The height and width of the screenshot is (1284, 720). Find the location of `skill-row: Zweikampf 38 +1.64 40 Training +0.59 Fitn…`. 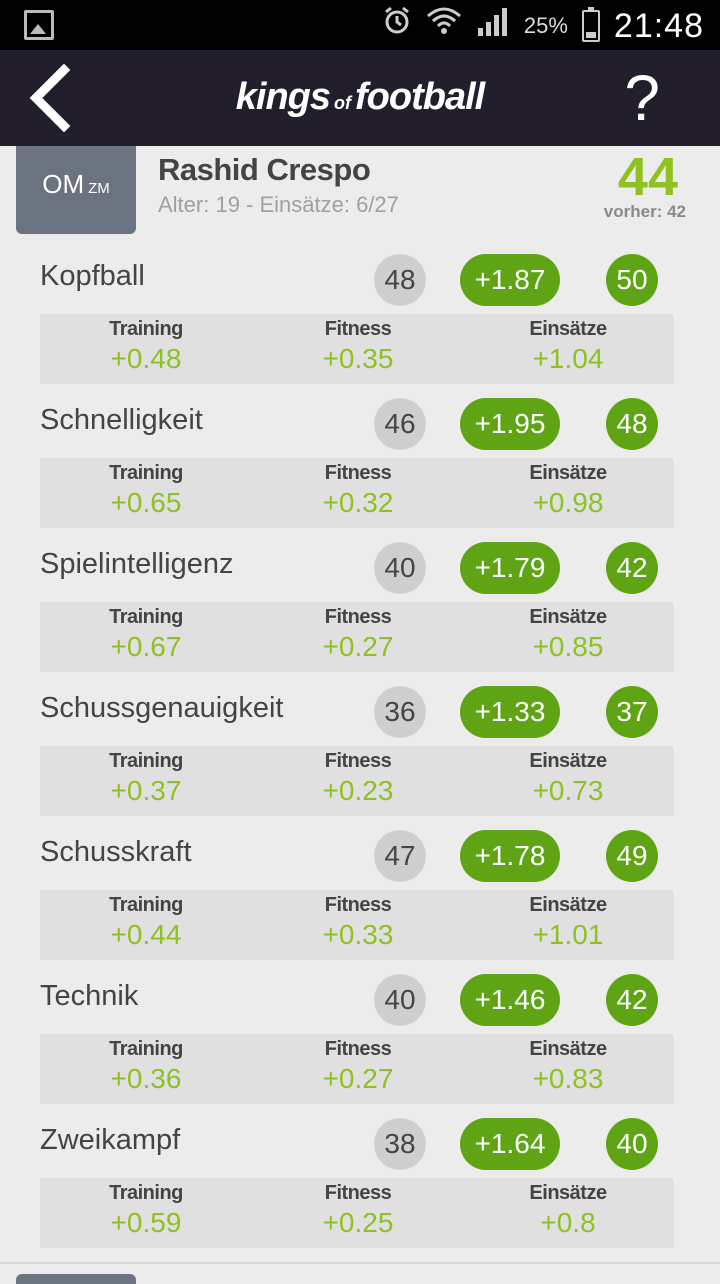

skill-row: Zweikampf 38 +1.64 40 Training +0.59 Fitn… is located at coordinates (360, 1186).